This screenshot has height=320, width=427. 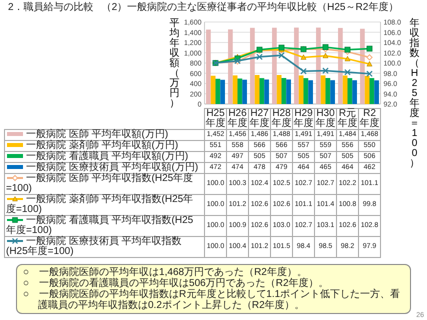 What do you see at coordinates (107, 156) in the screenshot?
I see `legend-label: 一般病院 看護職員 平均年収額(万円)` at bounding box center [107, 156].